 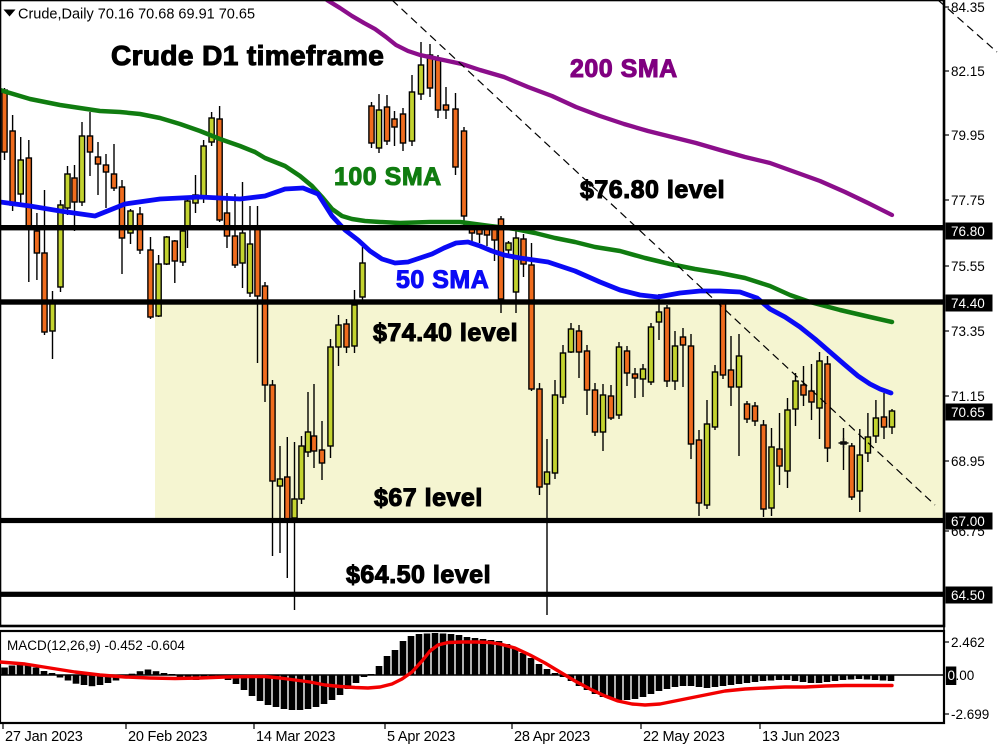 What do you see at coordinates (421, 737) in the screenshot?
I see `svg-text: 5 Apr 2023` at bounding box center [421, 737].